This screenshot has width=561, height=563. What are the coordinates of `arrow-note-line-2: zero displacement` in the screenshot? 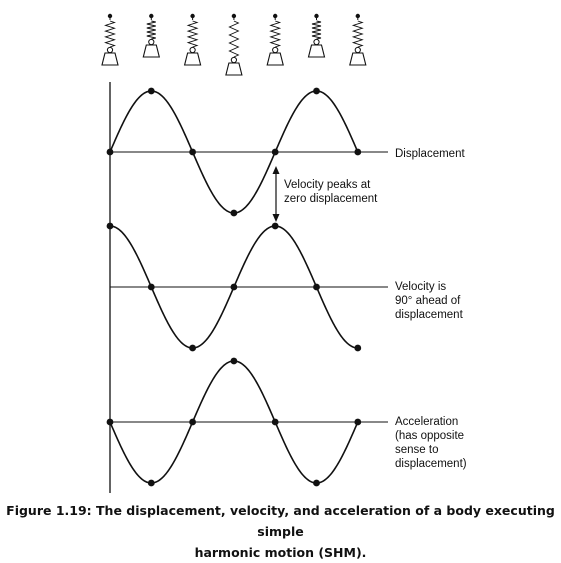 It's located at (331, 199).